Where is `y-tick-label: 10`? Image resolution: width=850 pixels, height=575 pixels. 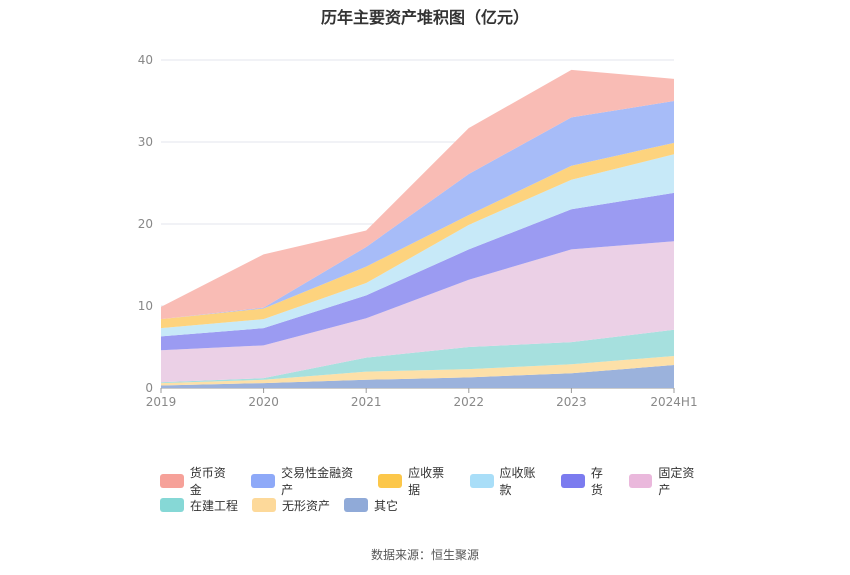 y-tick-label: 10 is located at coordinates (145, 306).